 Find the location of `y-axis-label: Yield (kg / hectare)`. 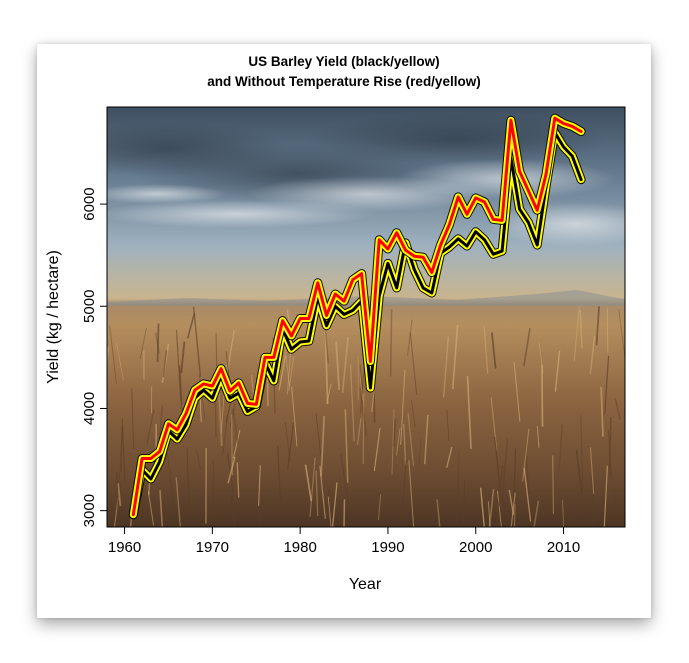

y-axis-label: Yield (kg / hectare) is located at coordinates (53, 317).